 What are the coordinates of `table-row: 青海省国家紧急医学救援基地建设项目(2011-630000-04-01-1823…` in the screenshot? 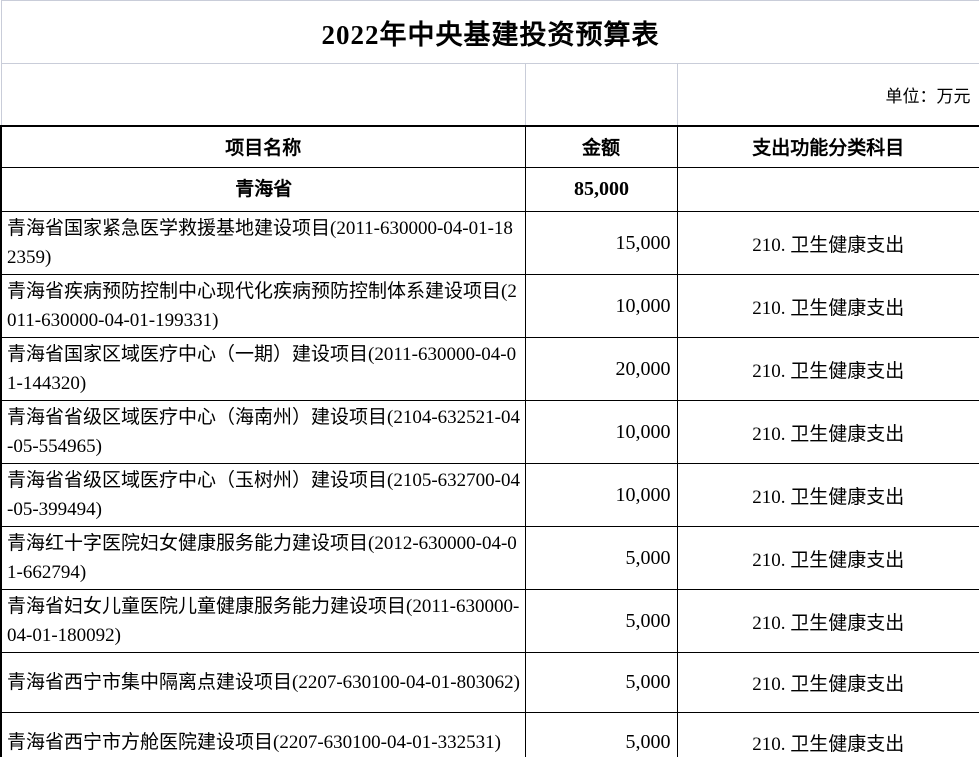 It's located at (489, 243).